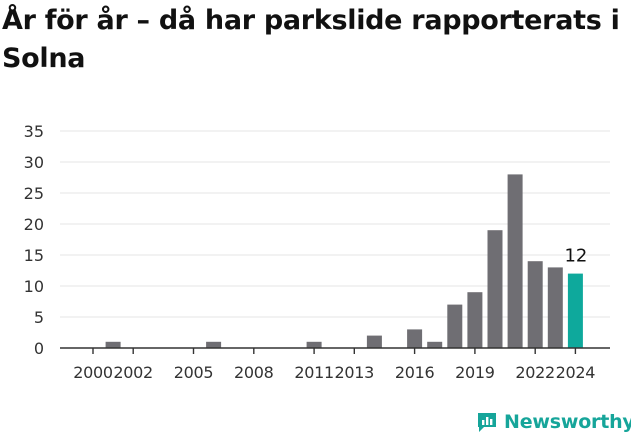 The width and height of the screenshot is (631, 439). What do you see at coordinates (34, 255) in the screenshot?
I see `y-tick-label: 15` at bounding box center [34, 255].